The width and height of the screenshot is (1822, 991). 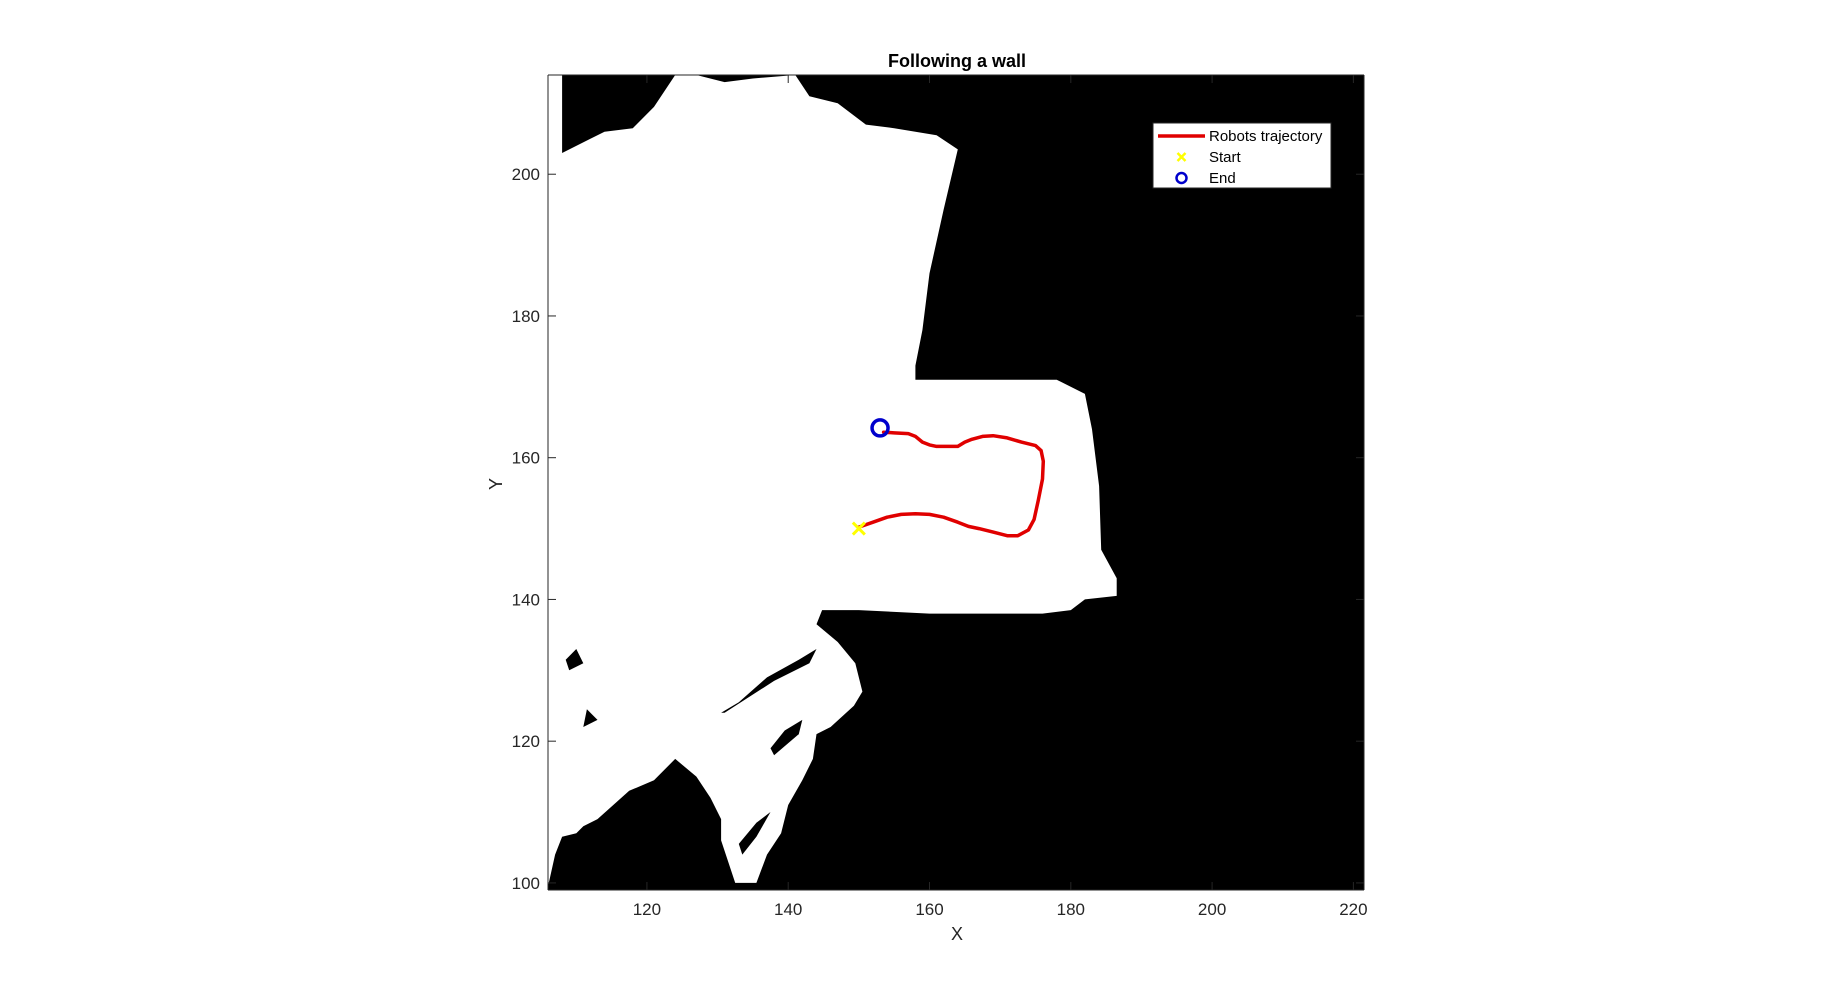 What do you see at coordinates (691, 752) in the screenshot?
I see `occupied-islands` at bounding box center [691, 752].